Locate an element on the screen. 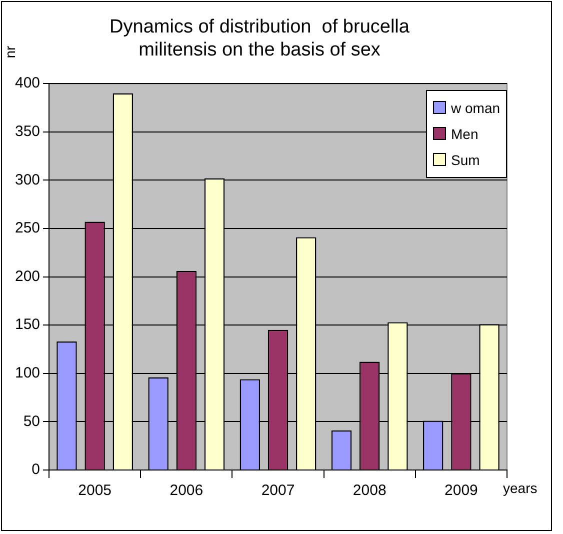 The height and width of the screenshot is (534, 563). y-tick-label: 100 is located at coordinates (27, 373).